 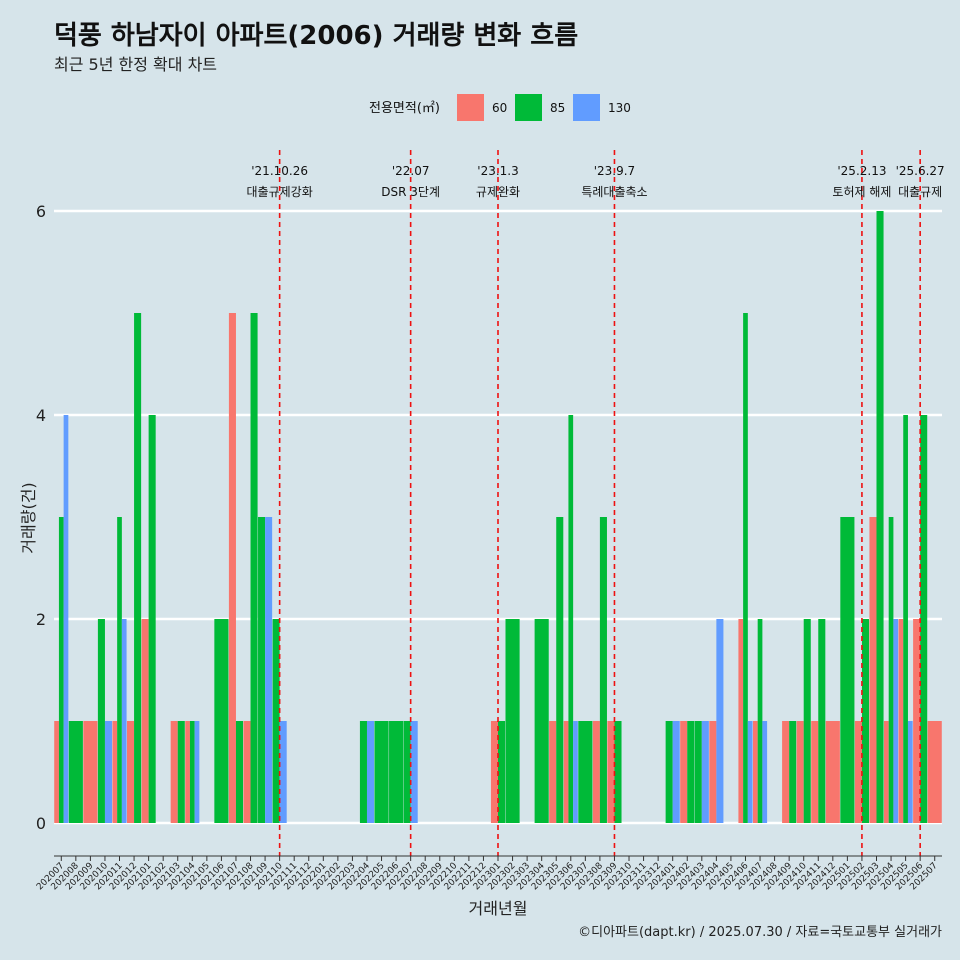 I want to click on event-label: DSR 3단계, so click(x=410, y=192).